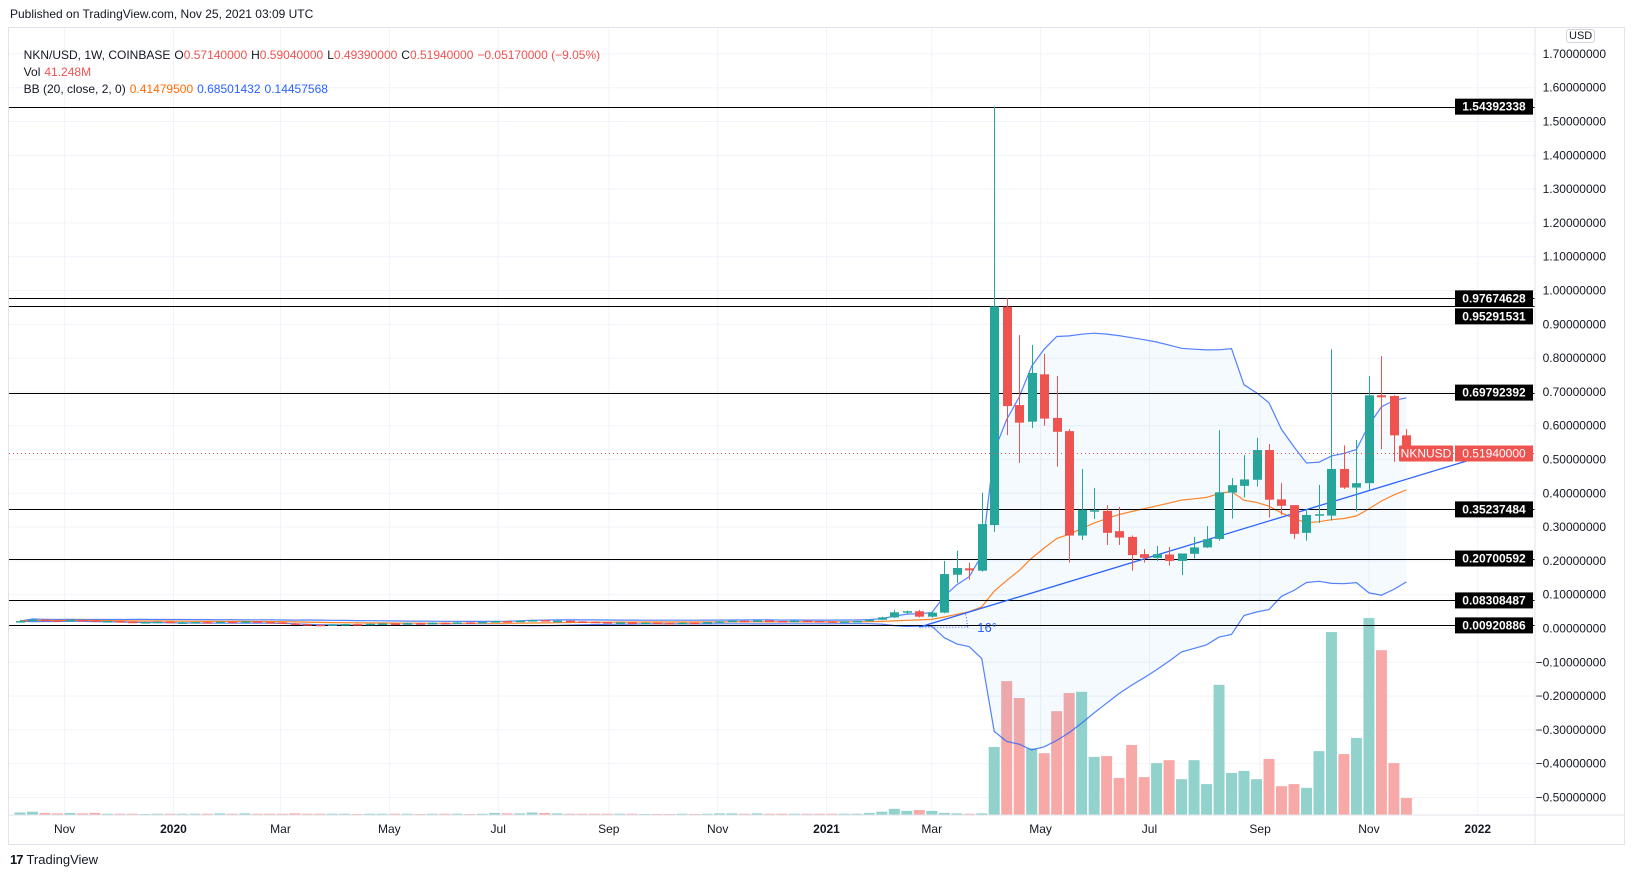 This screenshot has width=1633, height=878. I want to click on symbol-price-tag: NKNUSD, so click(1426, 454).